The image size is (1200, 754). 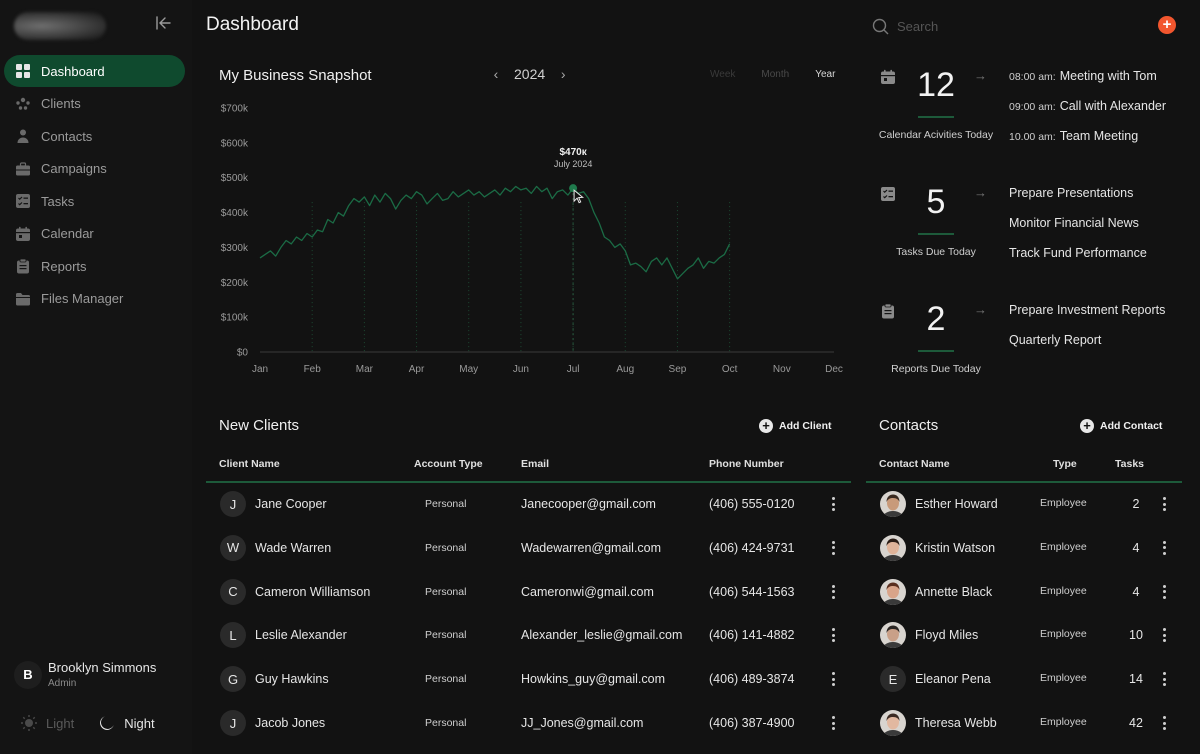 I want to click on table-row: Esther Howard Employee 2, so click(x=1024, y=504).